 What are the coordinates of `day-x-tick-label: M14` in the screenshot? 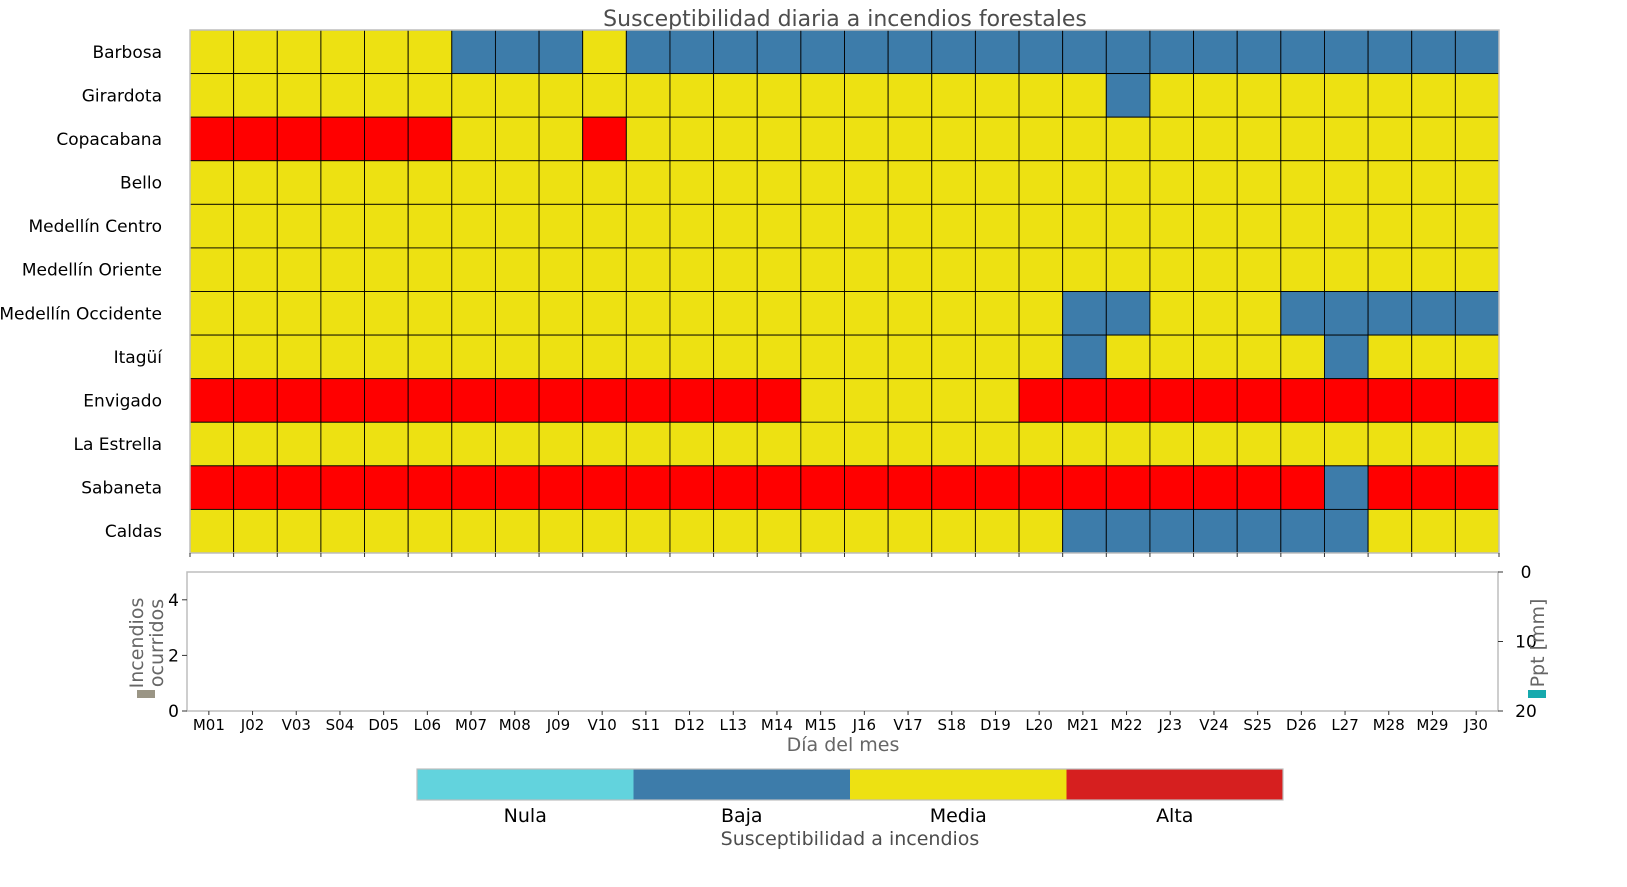 It's located at (777, 725).